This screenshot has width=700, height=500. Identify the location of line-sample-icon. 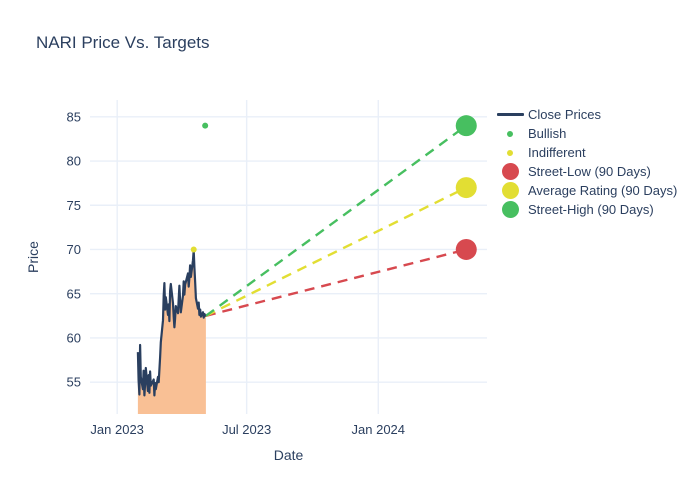
(510, 114).